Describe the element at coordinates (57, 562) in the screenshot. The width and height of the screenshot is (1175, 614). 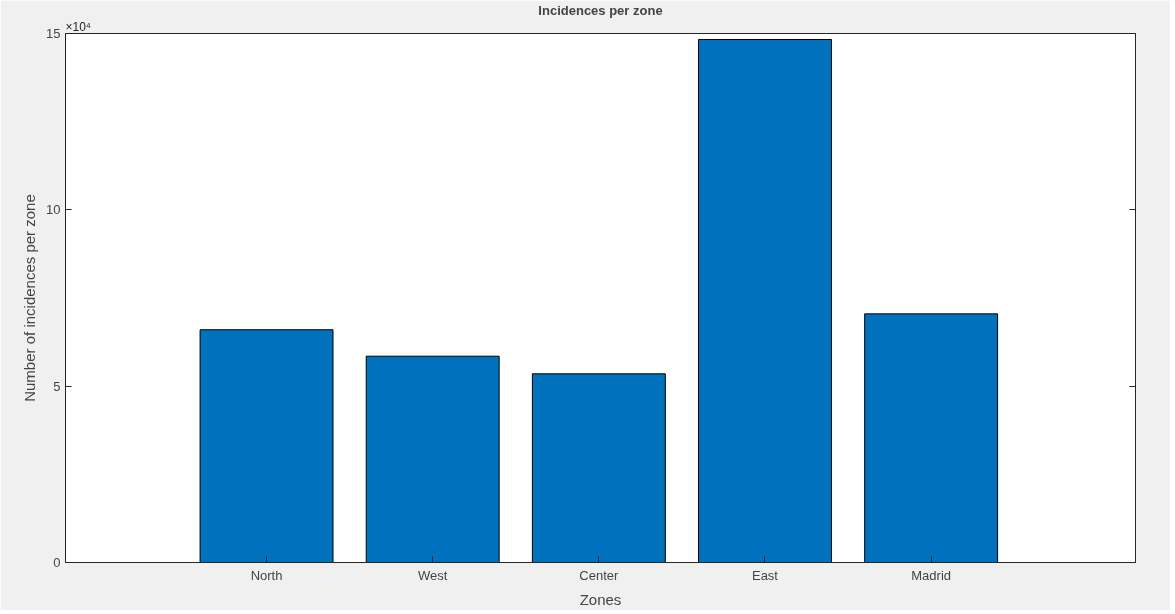
I see `y-tick-label: 0` at that location.